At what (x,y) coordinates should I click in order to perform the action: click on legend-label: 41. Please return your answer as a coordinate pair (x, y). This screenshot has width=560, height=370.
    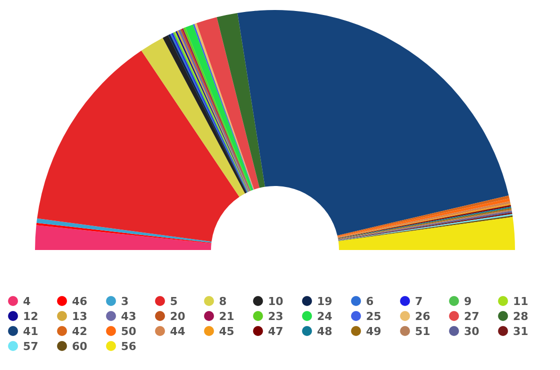
    Looking at the image, I should click on (31, 331).